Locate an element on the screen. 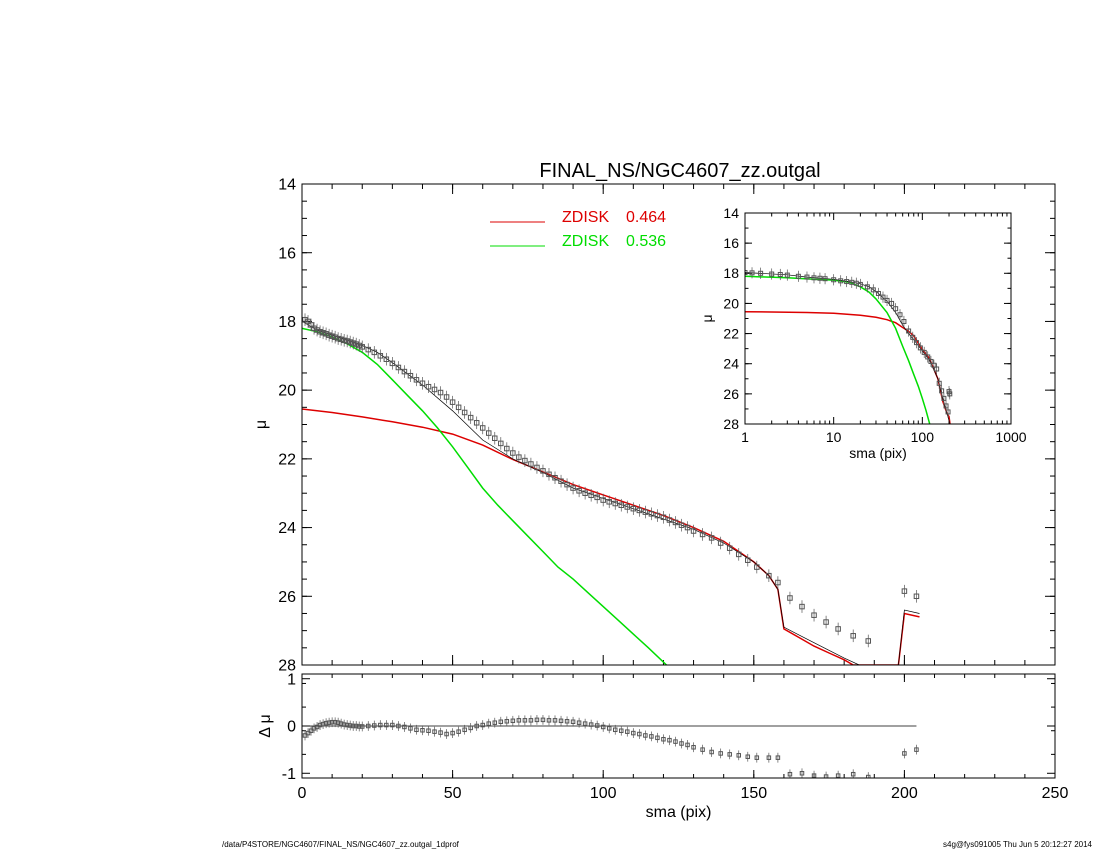 This screenshot has height=850, width=1100. plot-frame is located at coordinates (878, 318).